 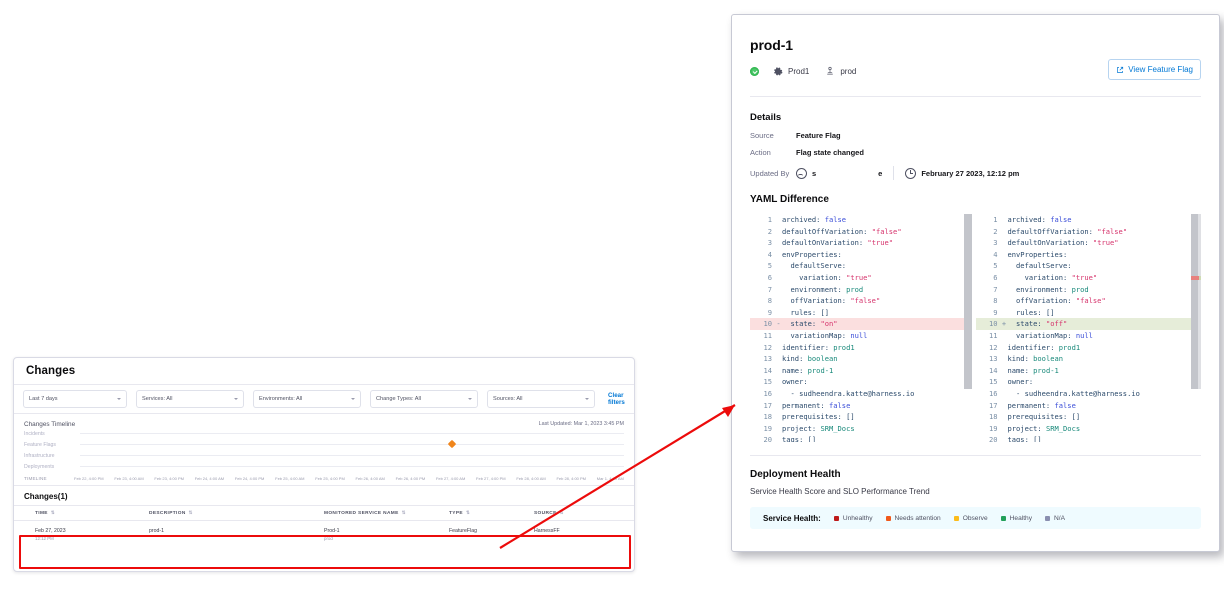 I want to click on last-updated-text: Last Updated: Mar 1, 2023 3:45 PM, so click(x=581, y=424).